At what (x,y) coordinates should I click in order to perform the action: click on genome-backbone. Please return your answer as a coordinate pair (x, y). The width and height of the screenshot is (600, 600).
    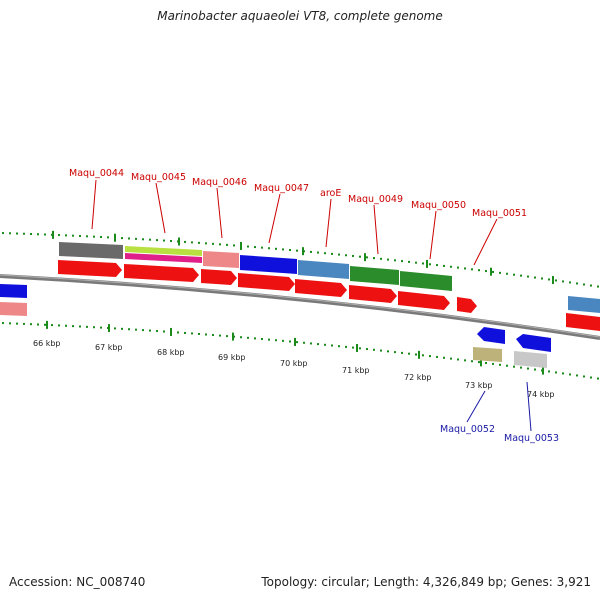
    Looking at the image, I should click on (300, 307).